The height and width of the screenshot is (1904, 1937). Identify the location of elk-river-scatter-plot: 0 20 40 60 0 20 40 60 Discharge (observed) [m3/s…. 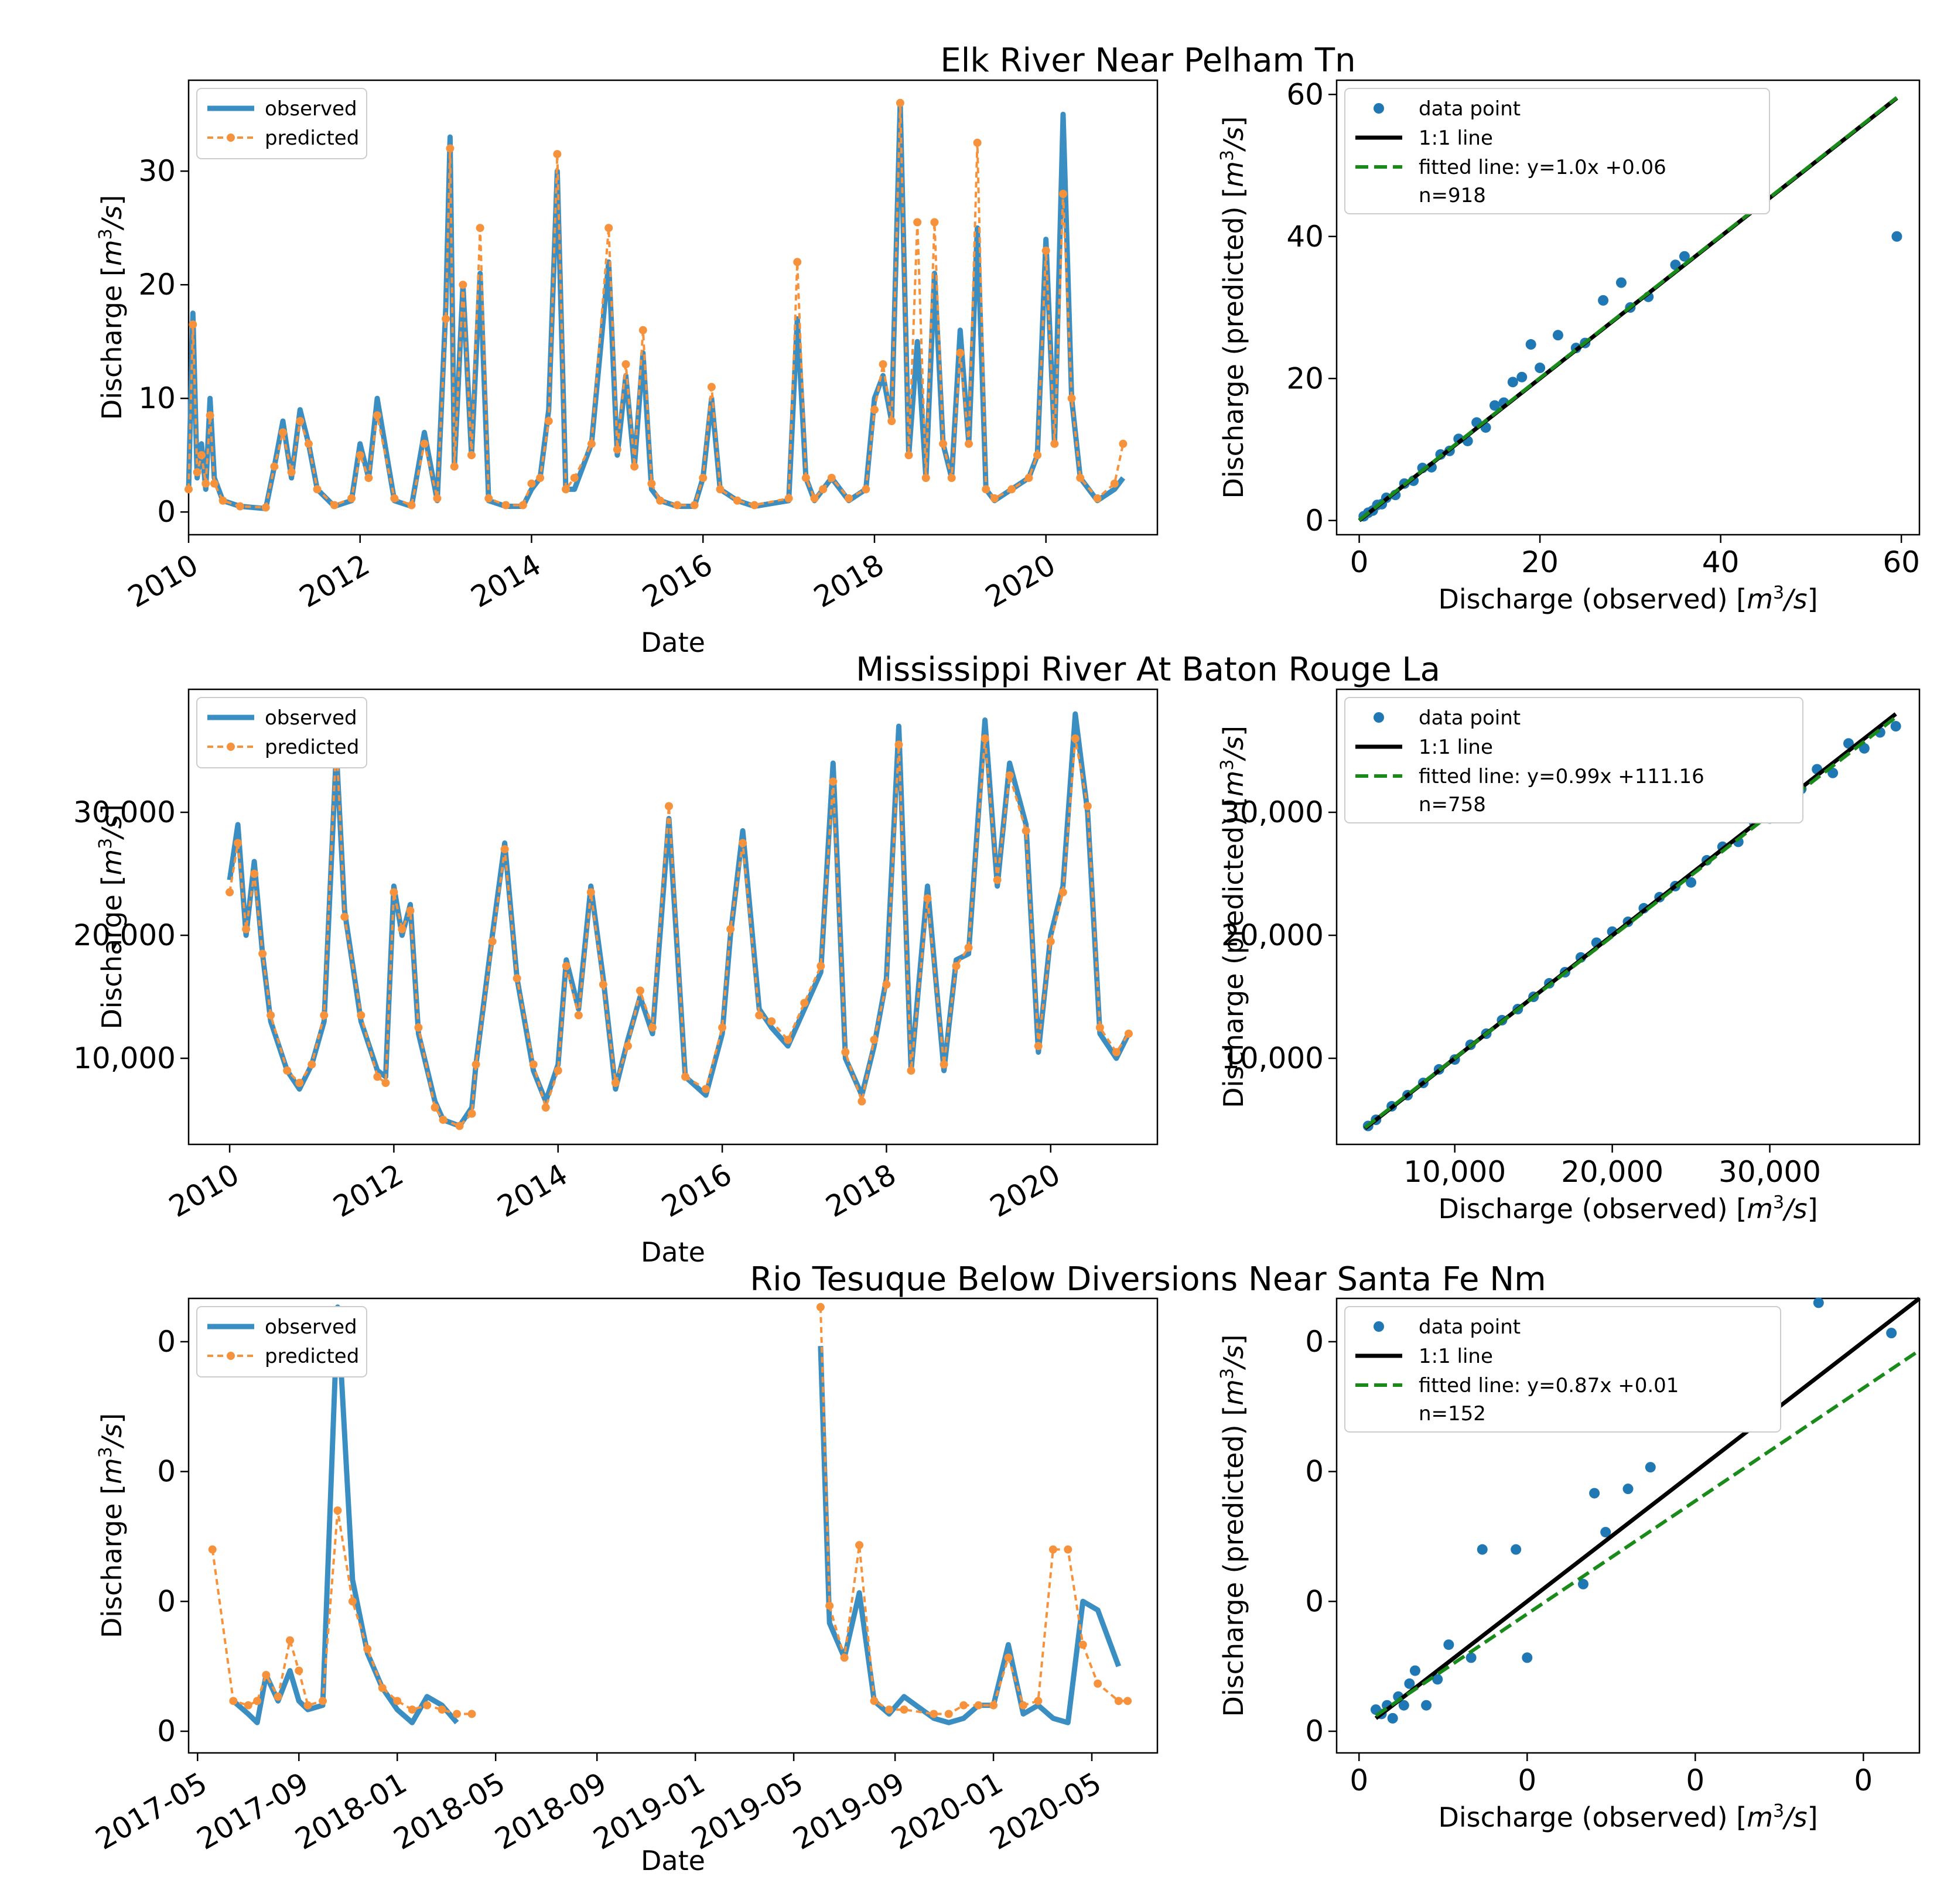
(1569, 346).